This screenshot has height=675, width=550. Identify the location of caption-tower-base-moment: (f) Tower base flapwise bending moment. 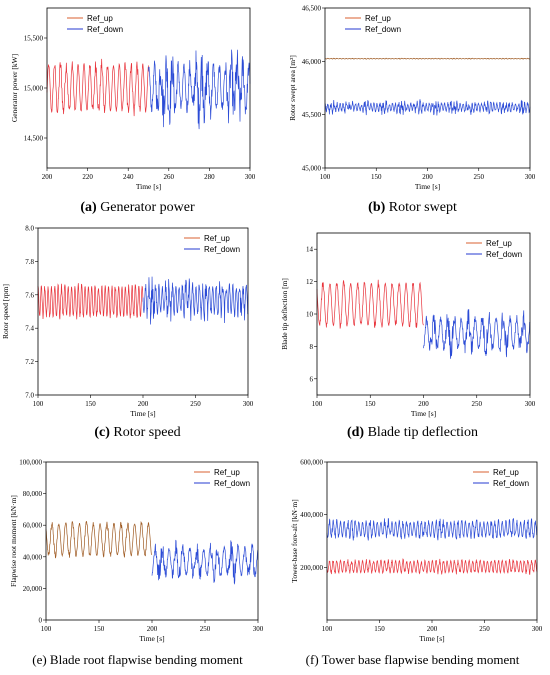
(412, 660).